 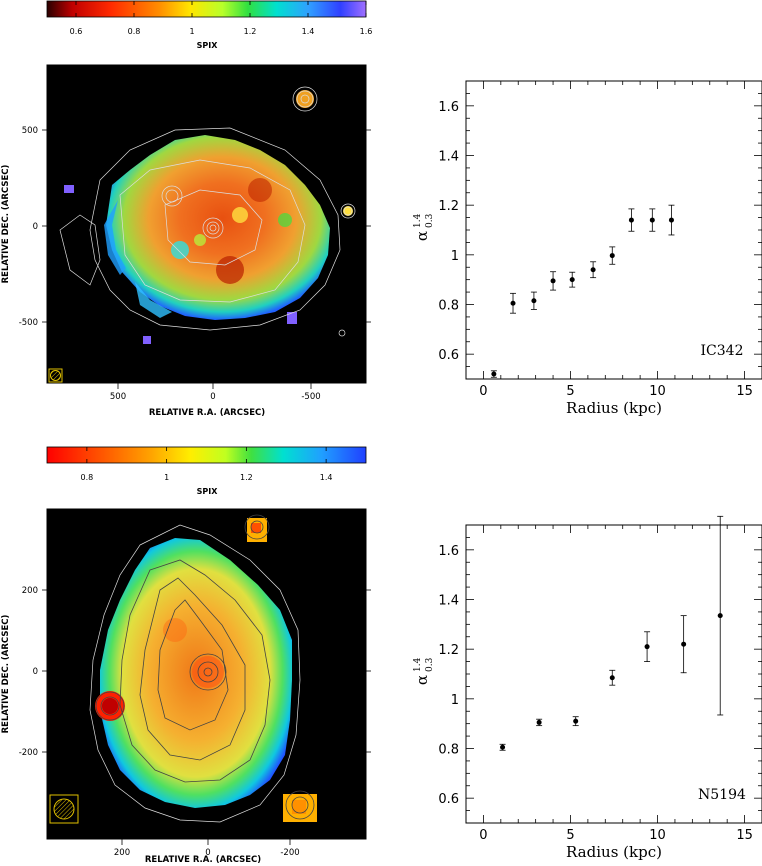 What do you see at coordinates (28, 323) in the screenshot?
I see `map-ytick-label: -500` at bounding box center [28, 323].